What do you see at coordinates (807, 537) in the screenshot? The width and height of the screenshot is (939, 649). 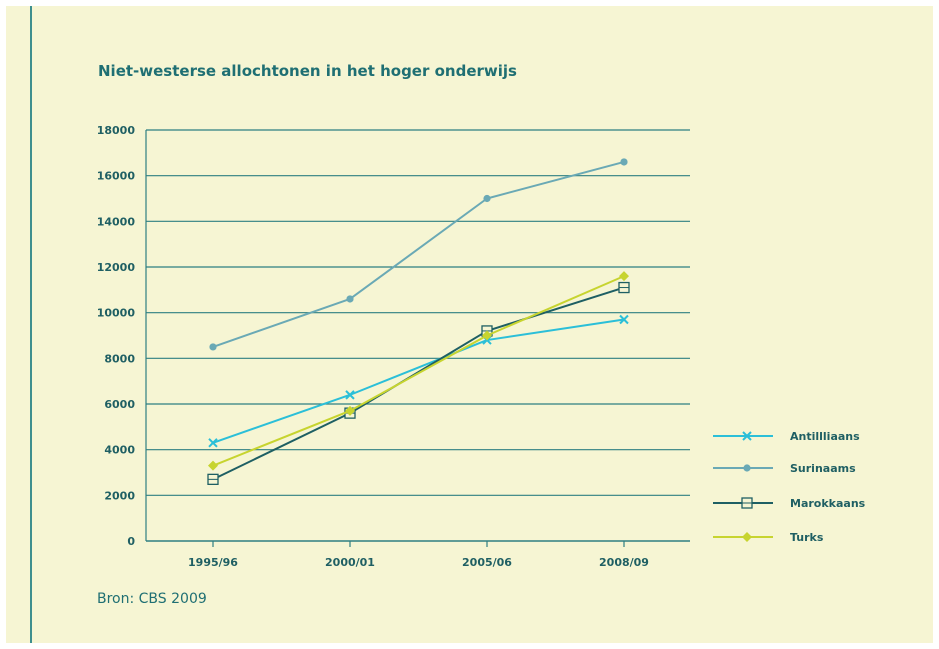 I see `legend-label: Turks` at bounding box center [807, 537].